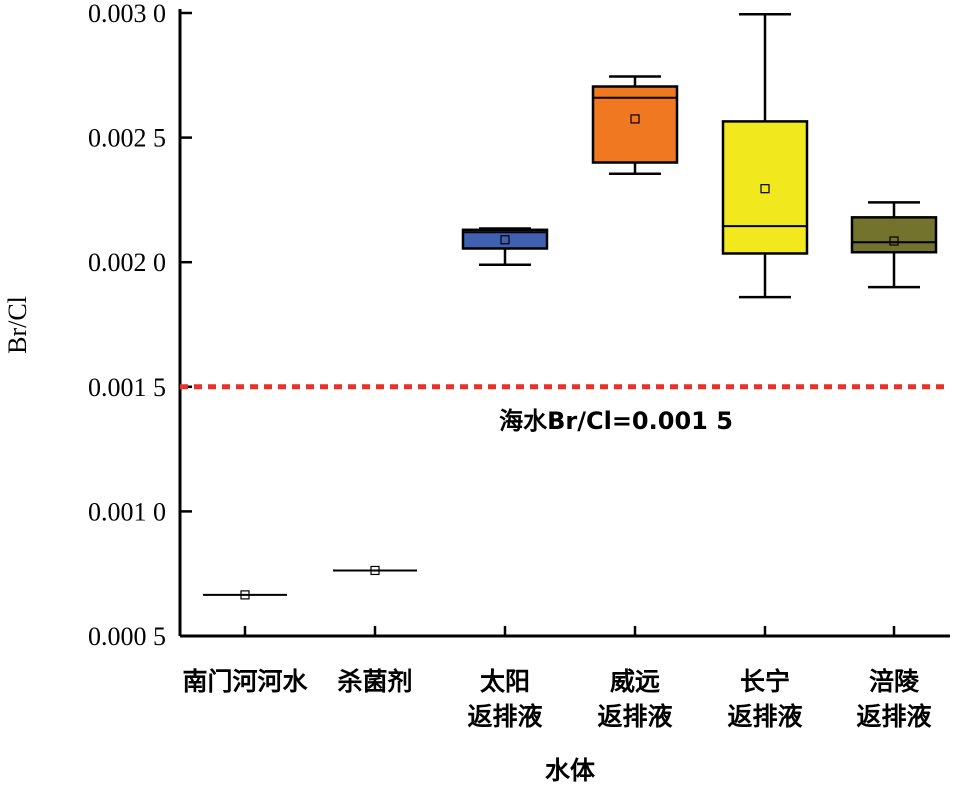 Image resolution: width=959 pixels, height=786 pixels. I want to click on y-tick-label: 0.002 0, so click(127, 262).